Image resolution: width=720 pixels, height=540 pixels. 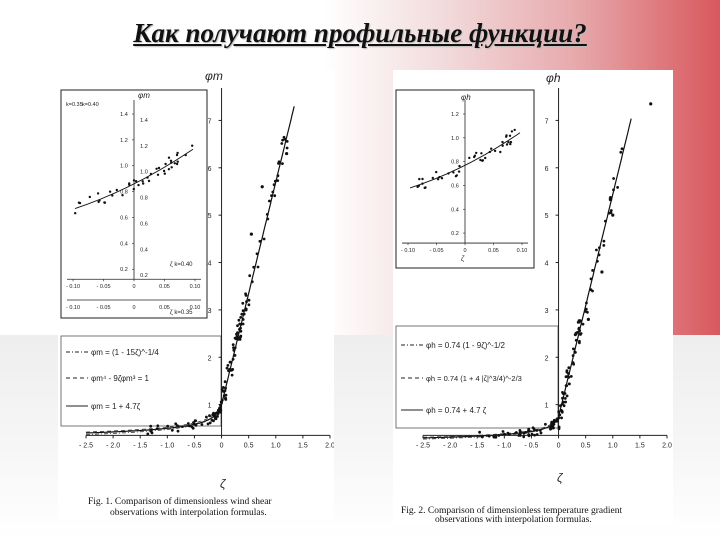 I want to click on inset-x-label-top: ζ k=0.40, so click(x=181, y=265).